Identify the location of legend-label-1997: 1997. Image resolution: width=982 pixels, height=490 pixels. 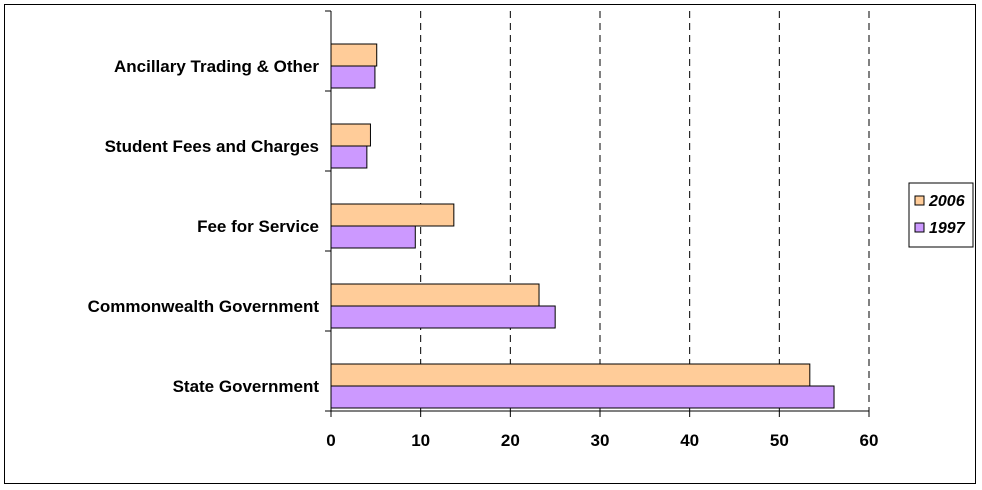
(947, 228).